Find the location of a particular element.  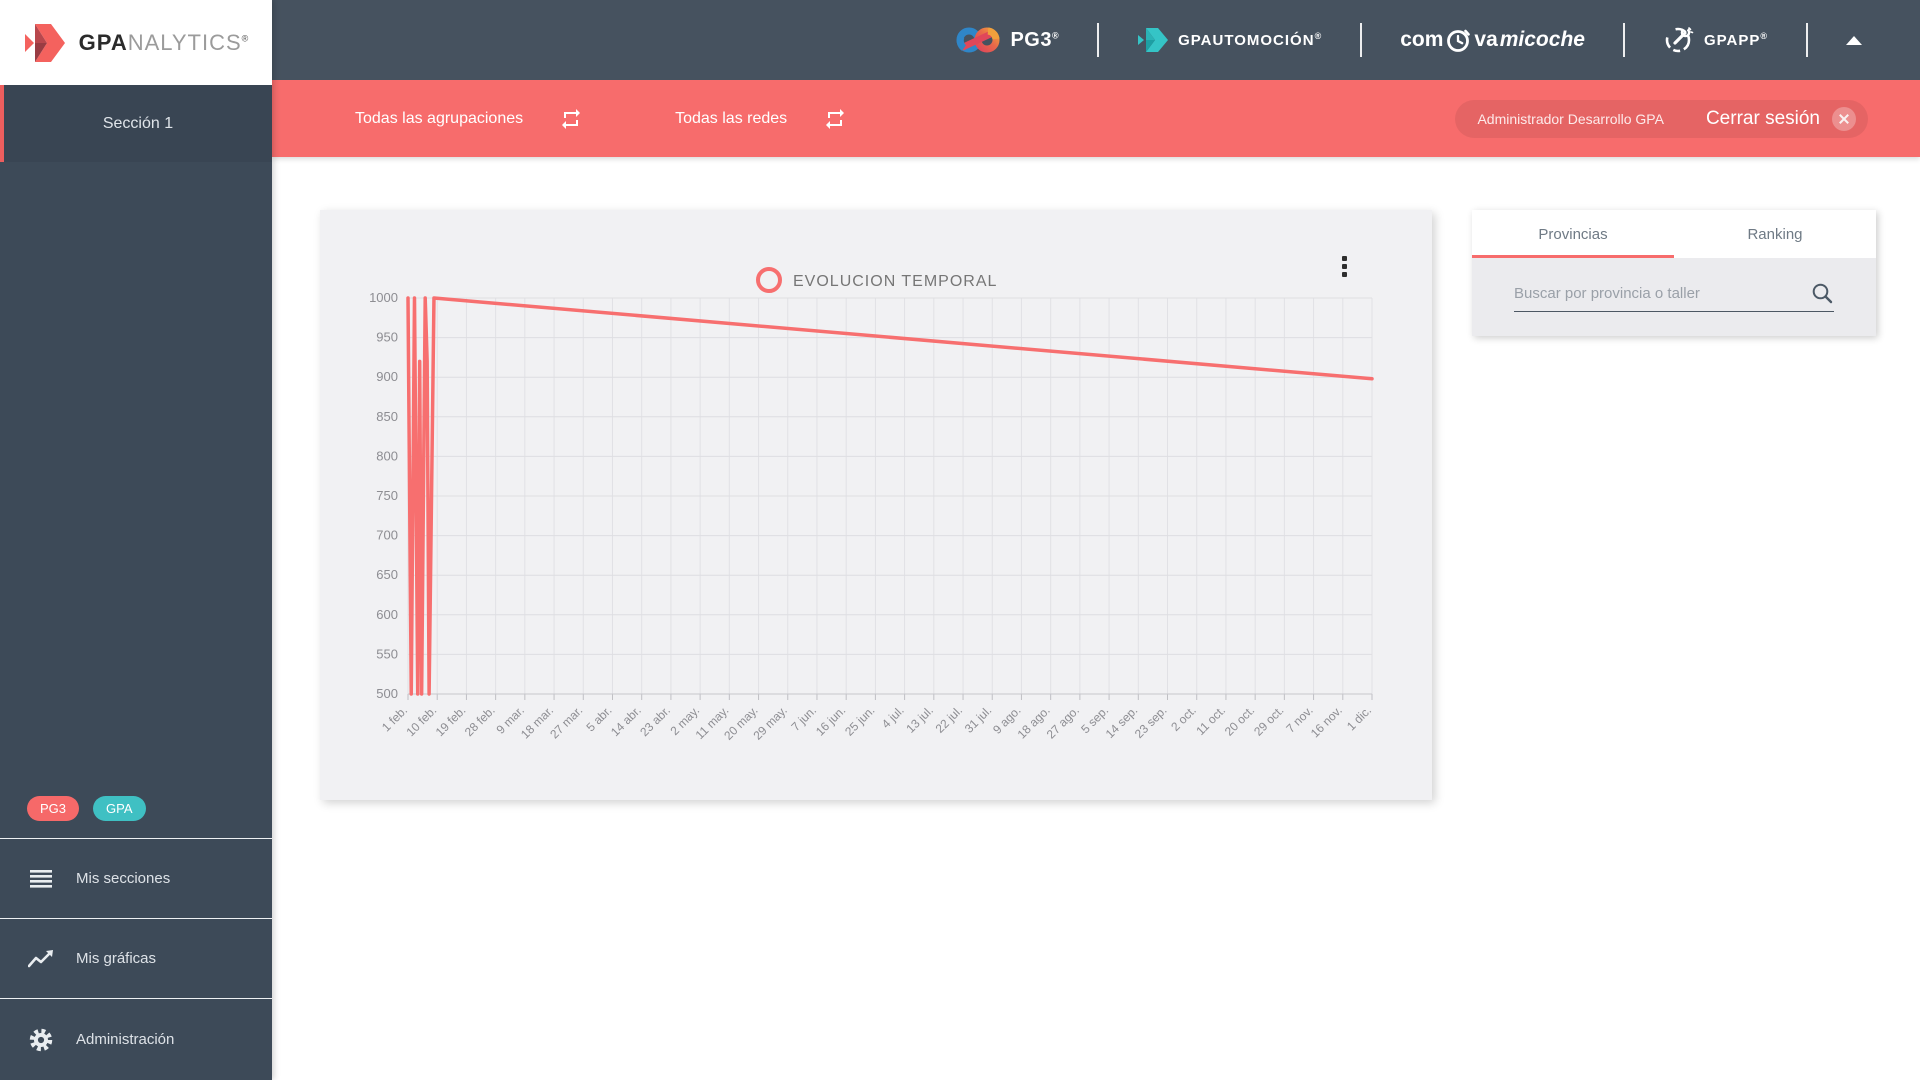

svg-text: 16 jun. is located at coordinates (830, 720).